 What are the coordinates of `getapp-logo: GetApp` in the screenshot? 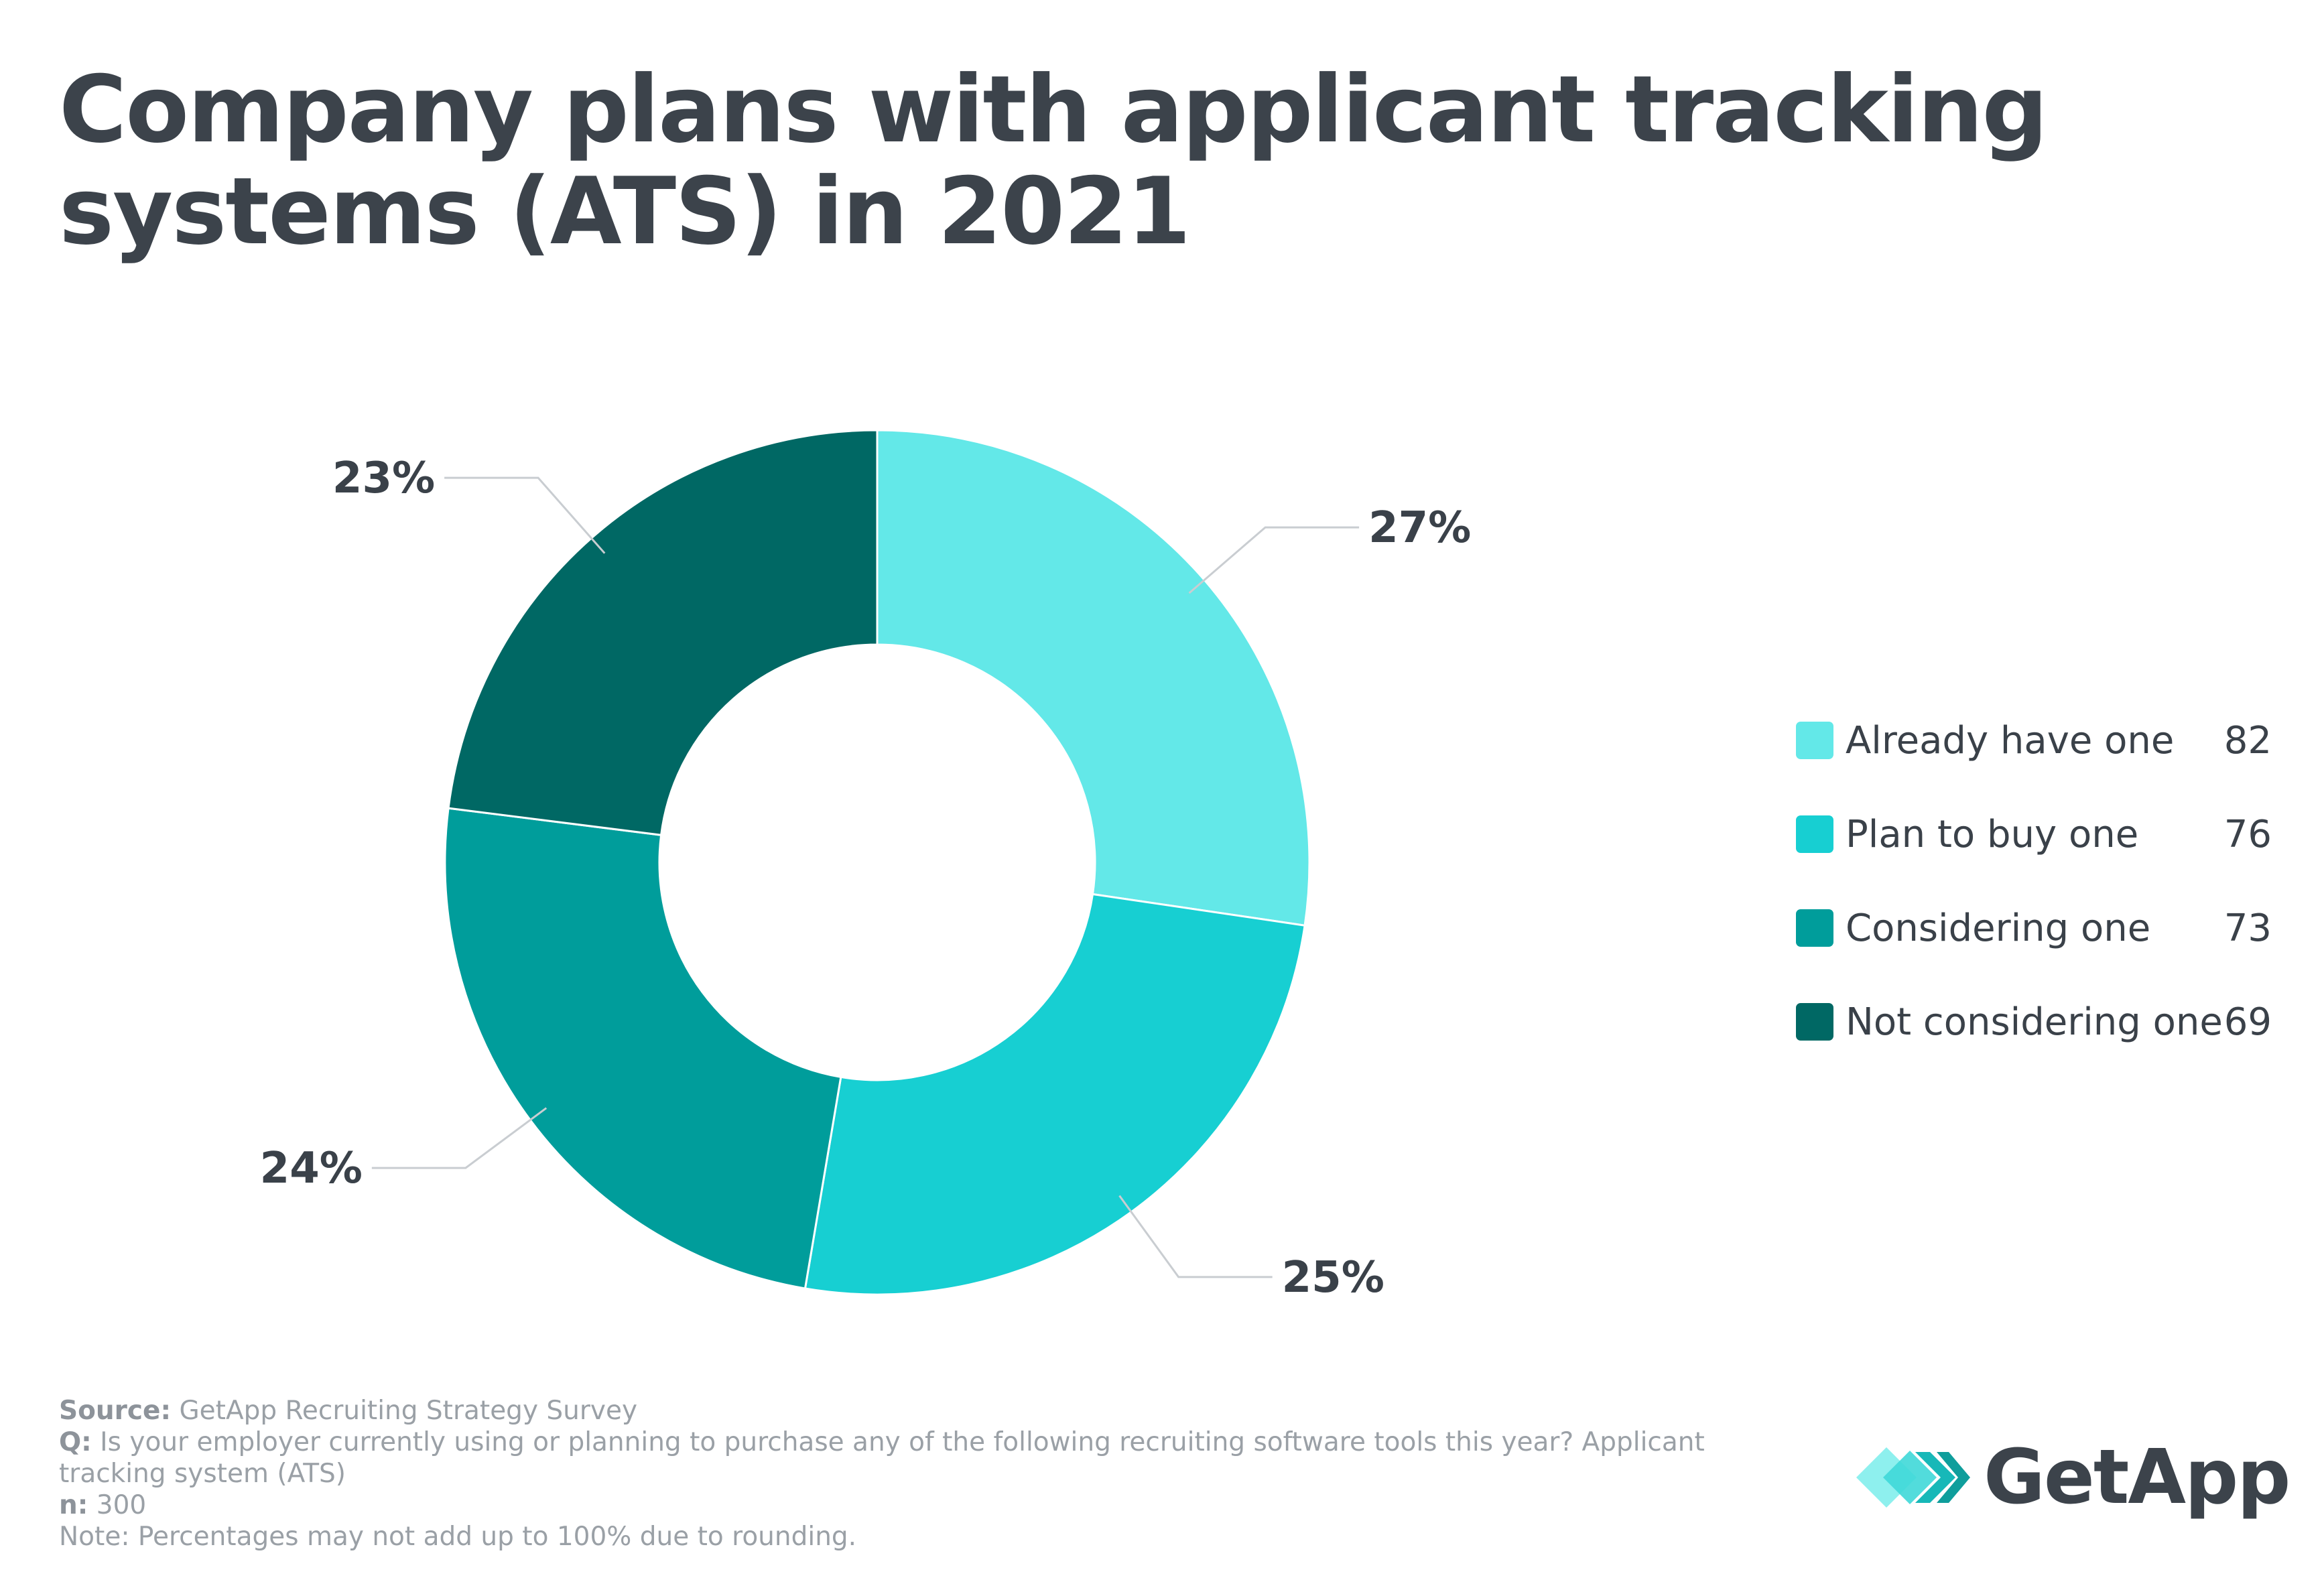 It's located at (2073, 1478).